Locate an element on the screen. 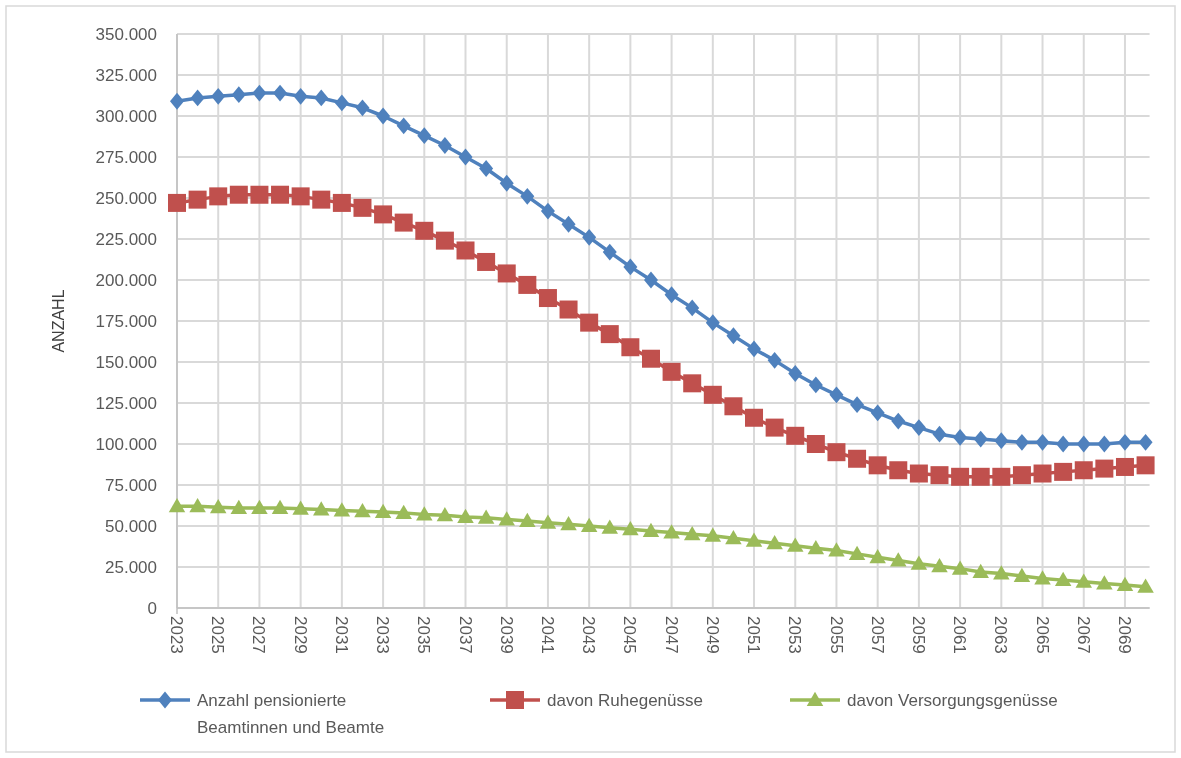  x-tick-label: 2041 is located at coordinates (547, 635).